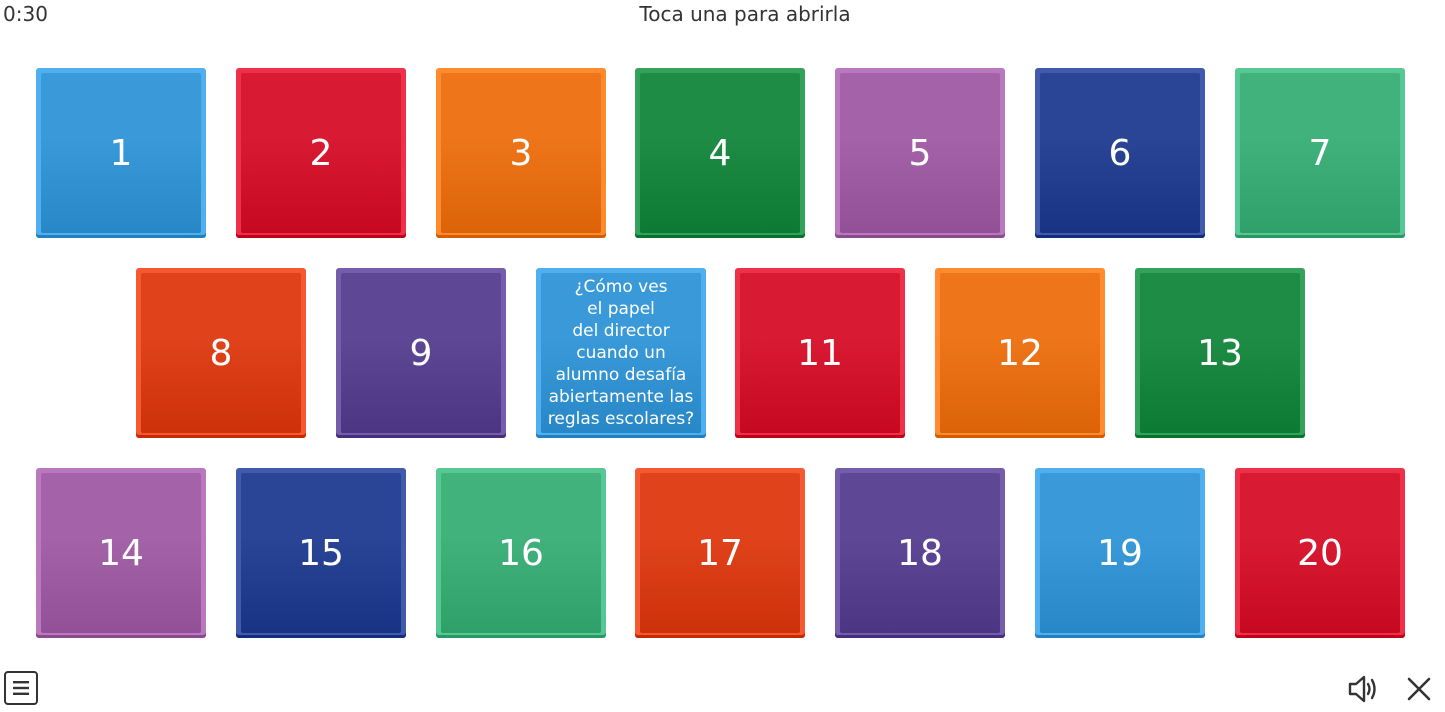 Image resolution: width=1445 pixels, height=712 pixels. I want to click on tile-number: 11, so click(820, 353).